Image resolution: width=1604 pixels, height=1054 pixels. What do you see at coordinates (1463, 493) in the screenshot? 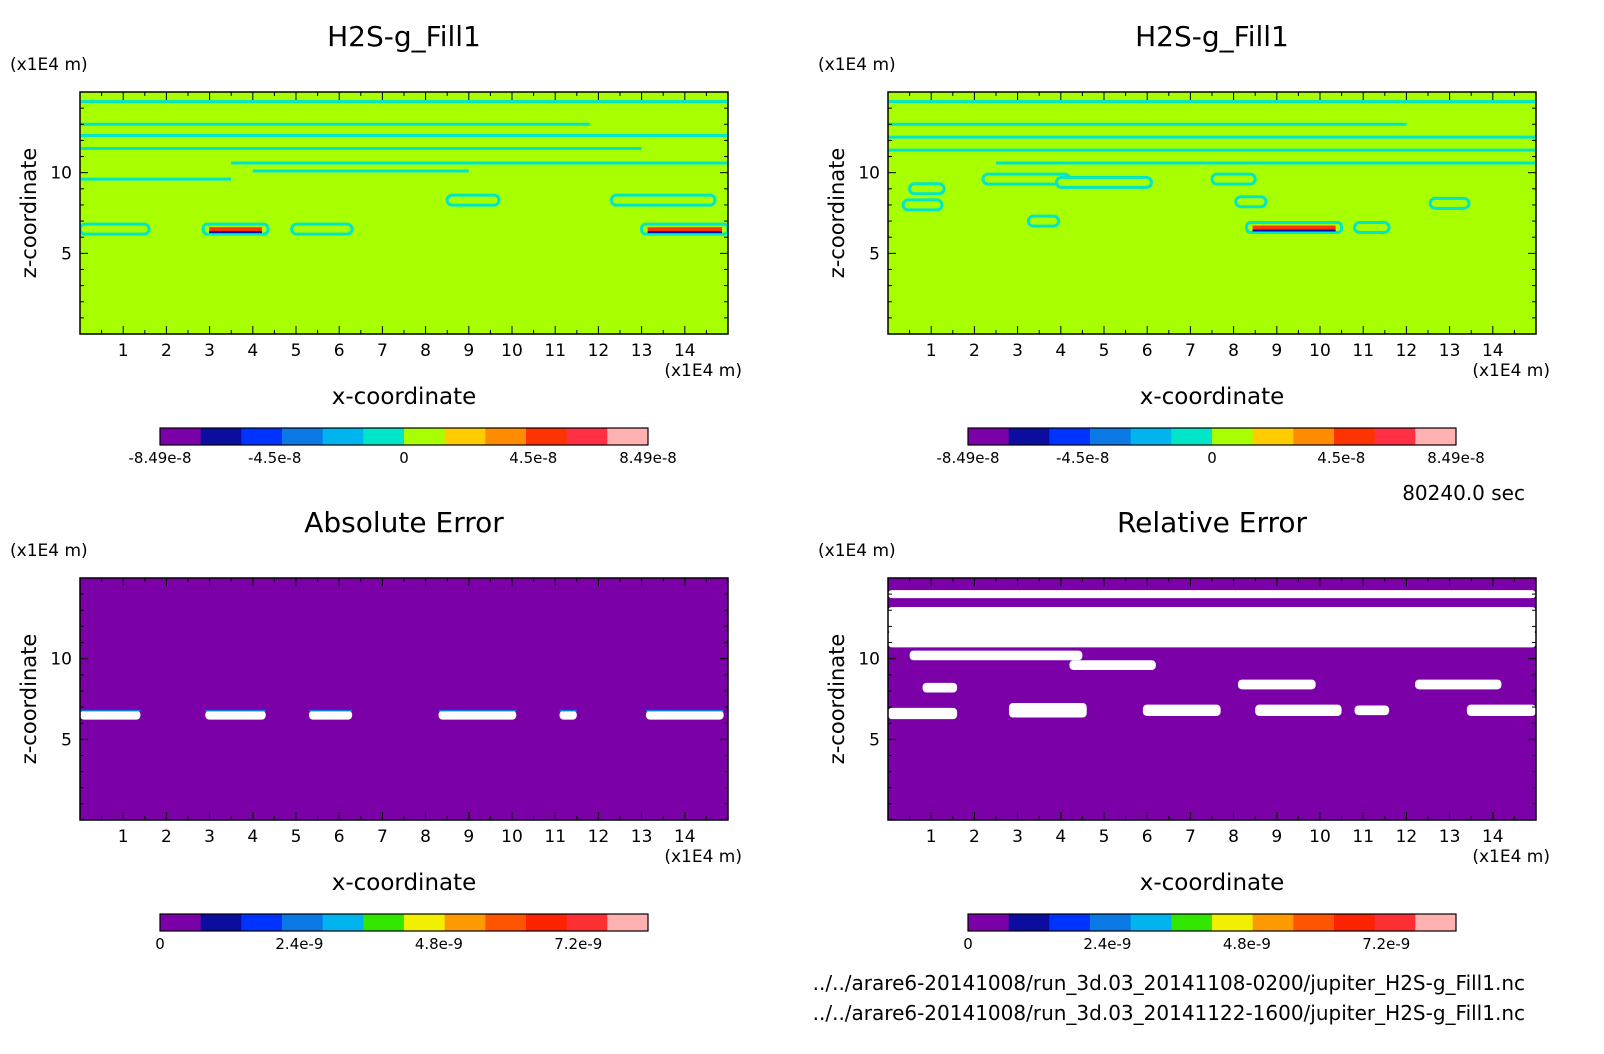
I see `time-label: 80240.0 sec` at bounding box center [1463, 493].